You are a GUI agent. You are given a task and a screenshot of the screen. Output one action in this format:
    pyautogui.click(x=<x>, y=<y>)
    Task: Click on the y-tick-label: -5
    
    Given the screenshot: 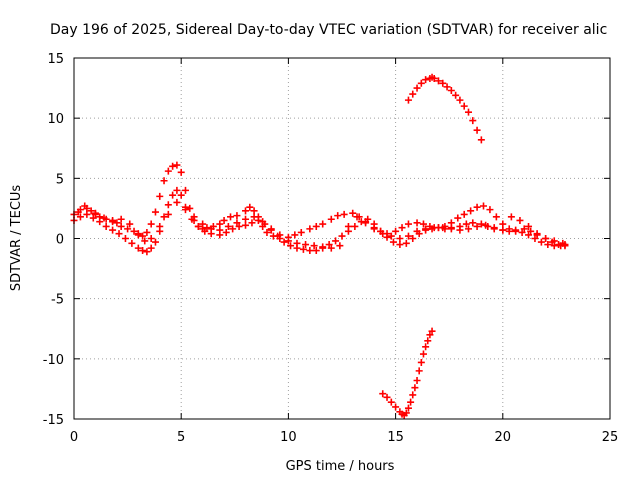 What is the action you would take?
    pyautogui.click(x=57, y=300)
    